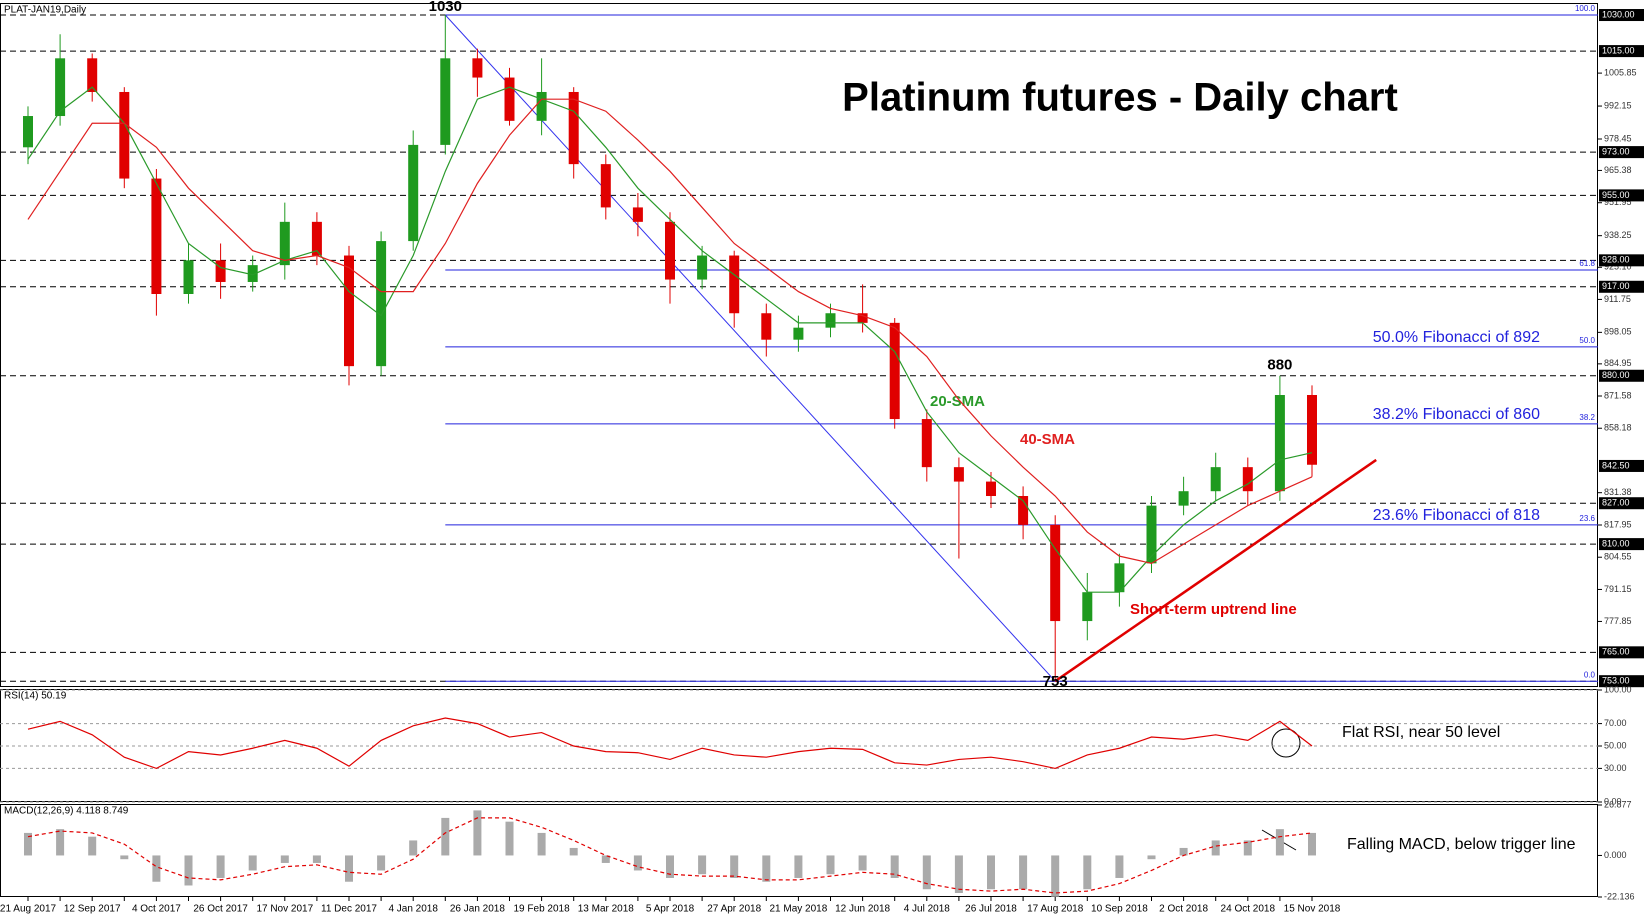 The width and height of the screenshot is (1644, 919). I want to click on y-tick-label: 884.95, so click(1618, 363).